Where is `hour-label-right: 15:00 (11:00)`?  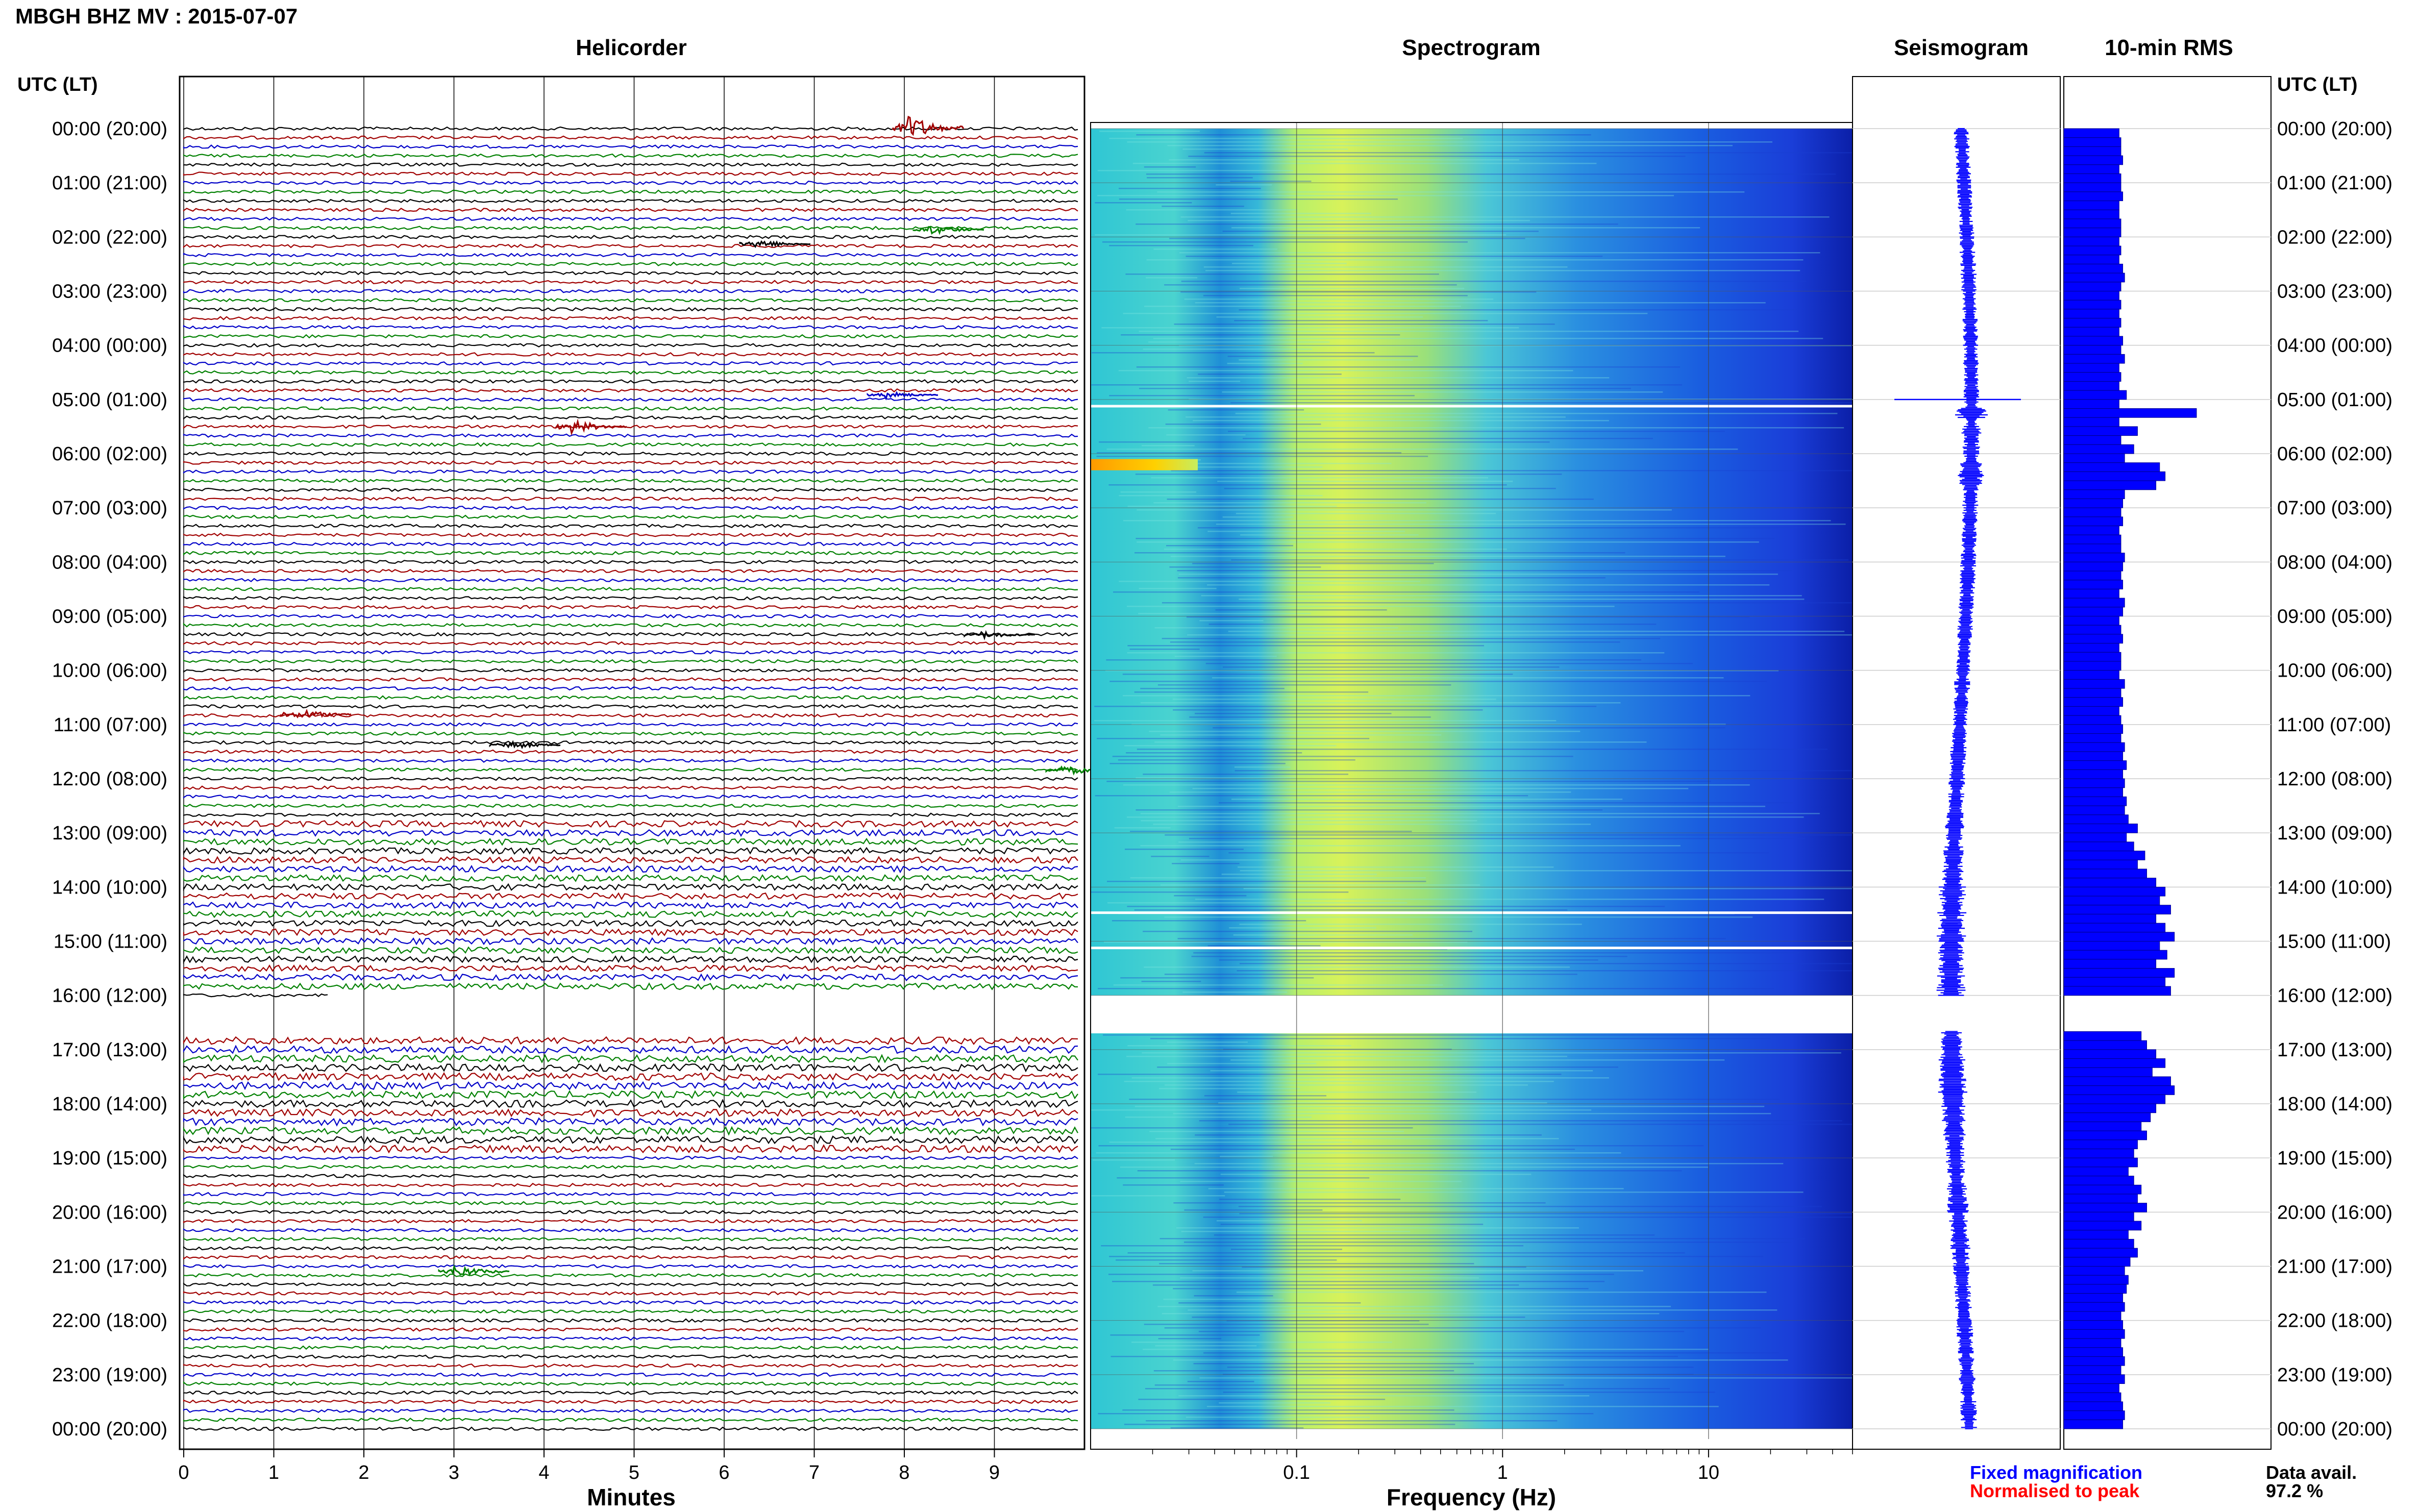
hour-label-right: 15:00 (11:00) is located at coordinates (2334, 942).